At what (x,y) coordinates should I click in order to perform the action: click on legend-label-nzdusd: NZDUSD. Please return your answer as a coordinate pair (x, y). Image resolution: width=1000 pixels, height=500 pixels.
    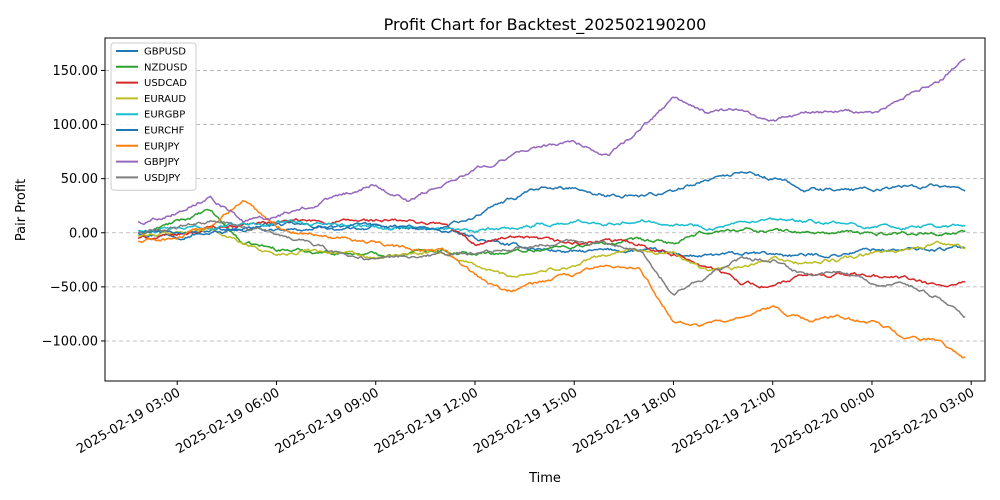
    Looking at the image, I should click on (166, 67).